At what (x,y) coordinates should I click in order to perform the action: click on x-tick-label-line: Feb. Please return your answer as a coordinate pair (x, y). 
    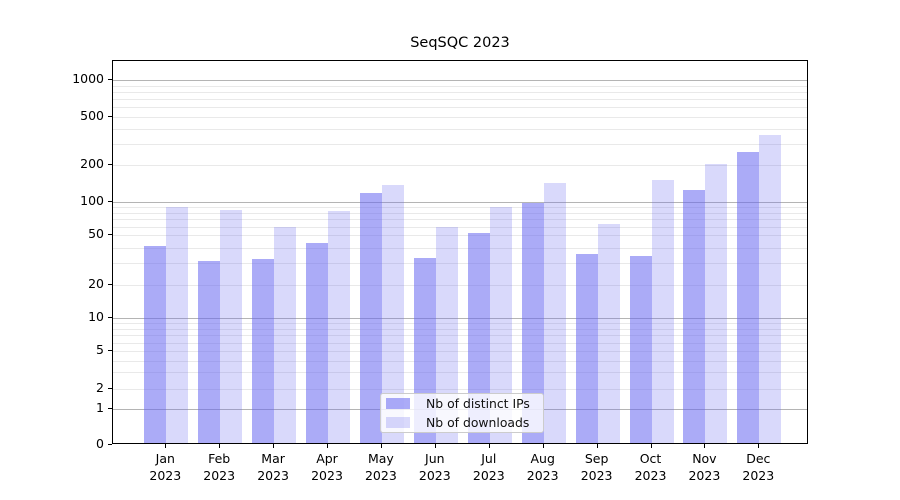
    Looking at the image, I should click on (219, 458).